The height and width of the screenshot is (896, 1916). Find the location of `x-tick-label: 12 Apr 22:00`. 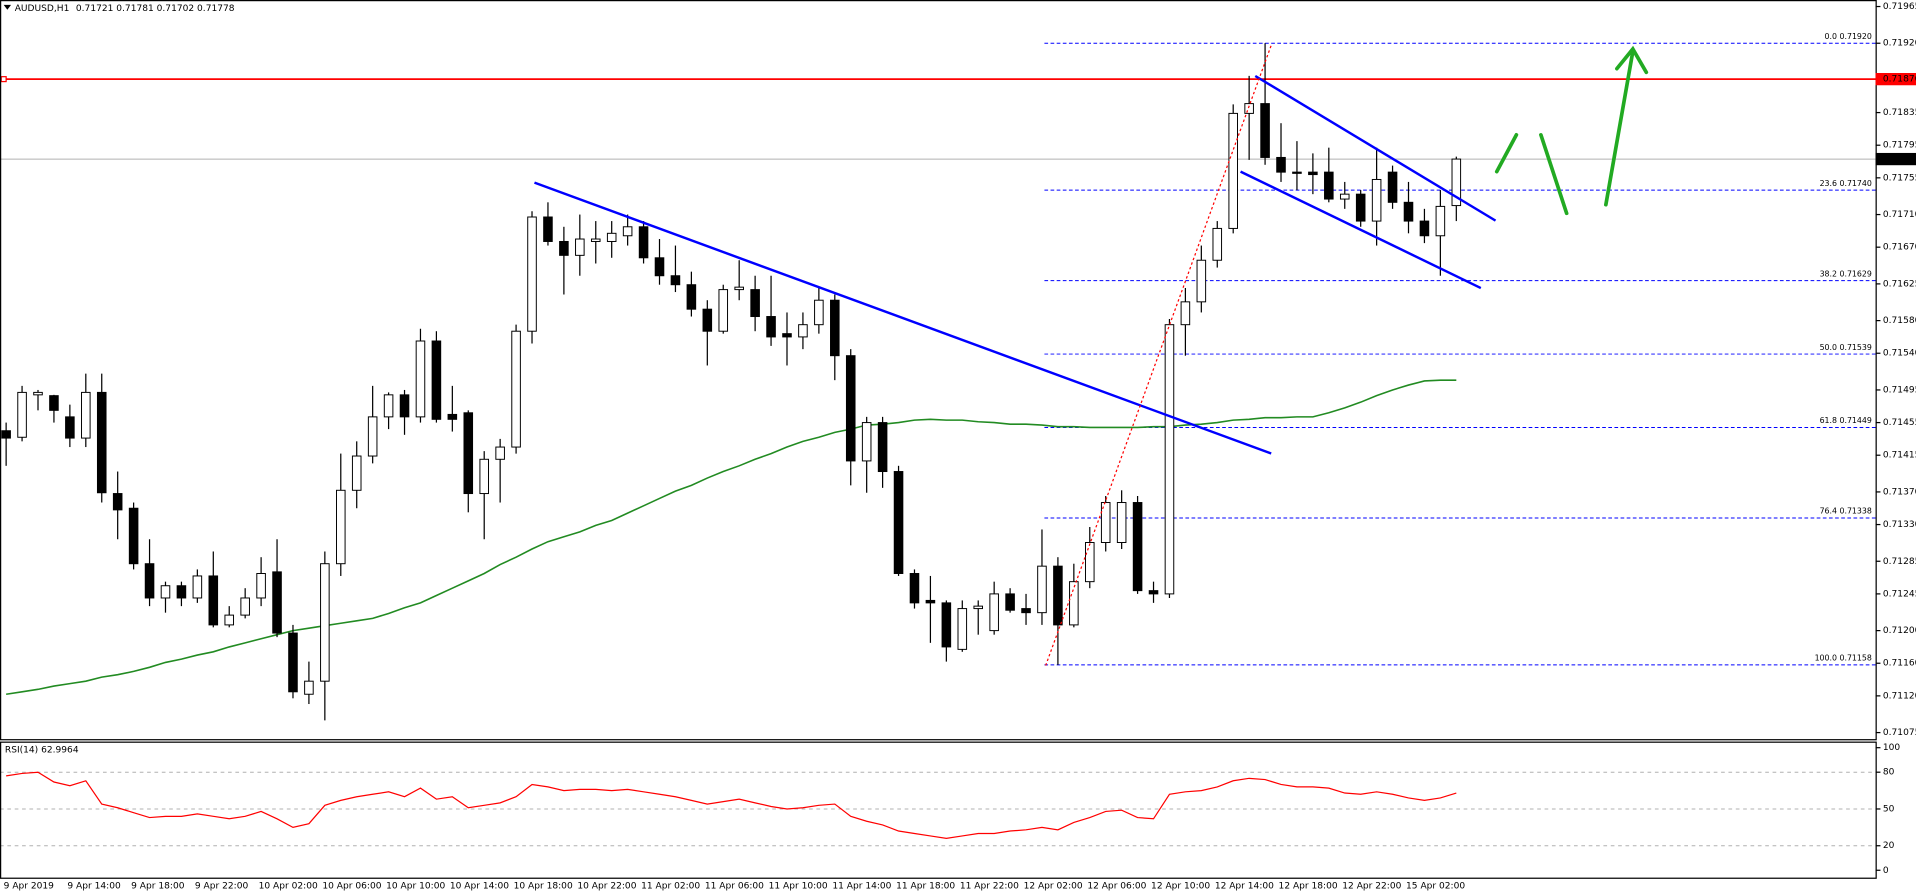

x-tick-label: 12 Apr 22:00 is located at coordinates (1371, 887).